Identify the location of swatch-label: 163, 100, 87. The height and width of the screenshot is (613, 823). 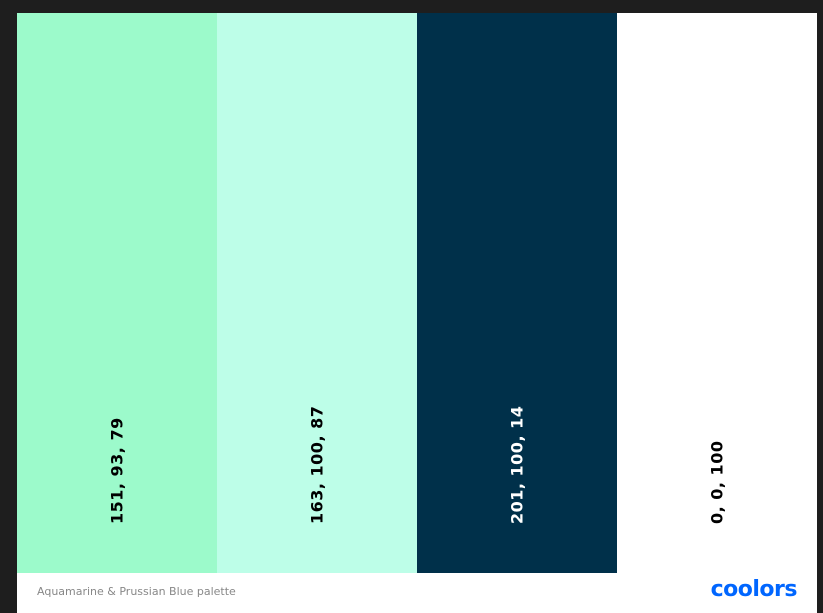
(317, 464).